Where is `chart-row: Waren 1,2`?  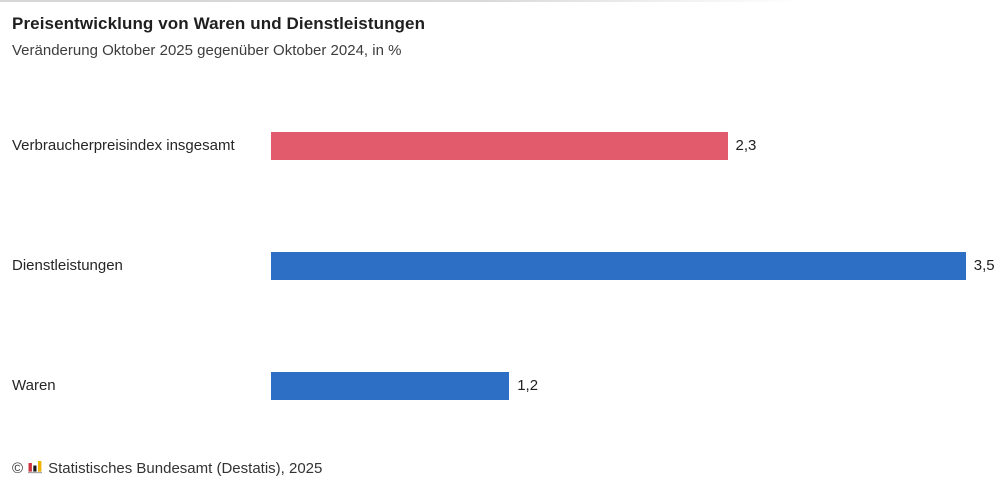
chart-row: Waren 1,2 is located at coordinates (500, 386).